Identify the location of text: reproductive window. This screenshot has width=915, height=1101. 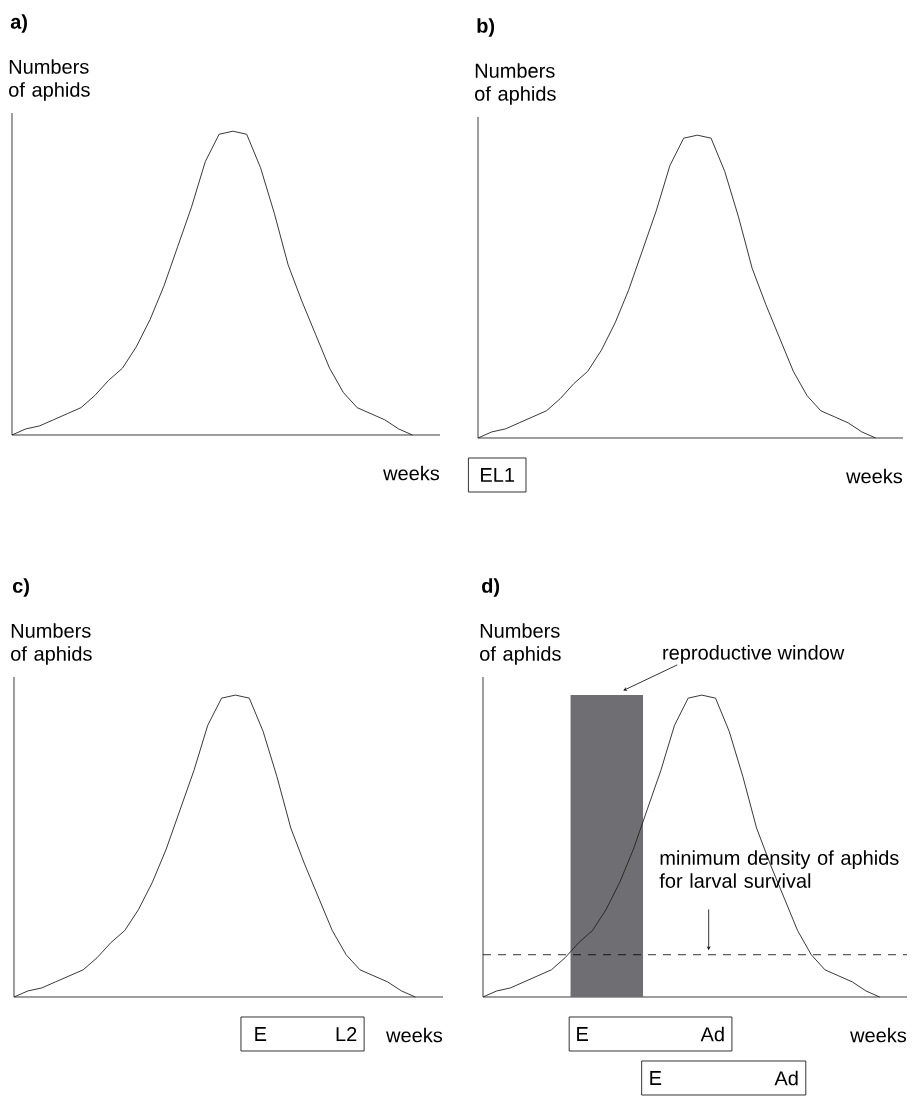
(754, 654).